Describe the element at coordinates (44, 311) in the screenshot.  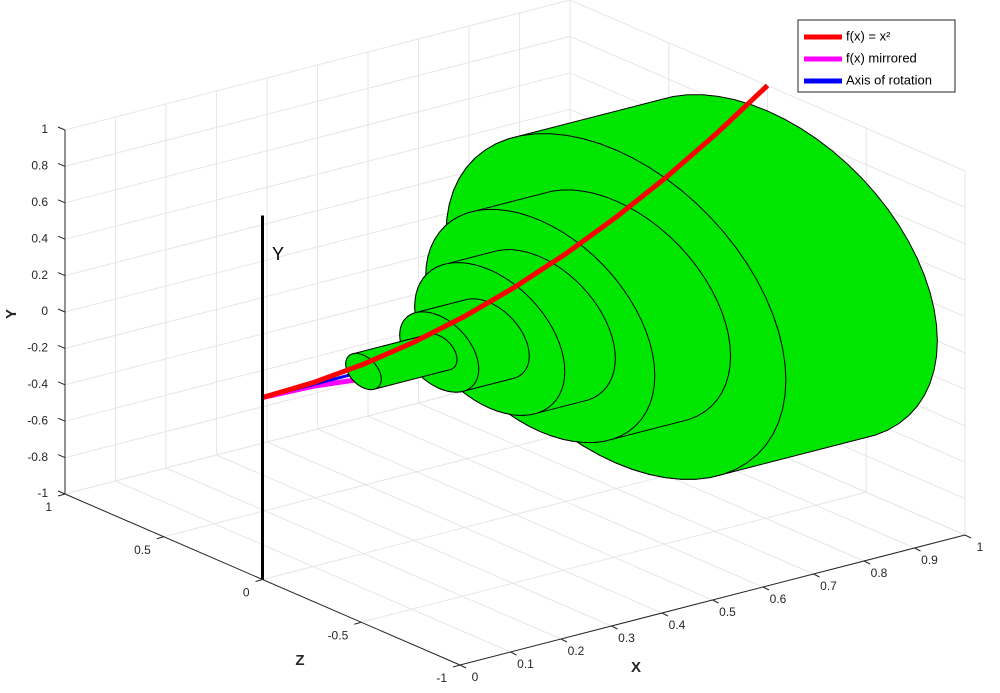
I see `y-tick-label: 0` at that location.